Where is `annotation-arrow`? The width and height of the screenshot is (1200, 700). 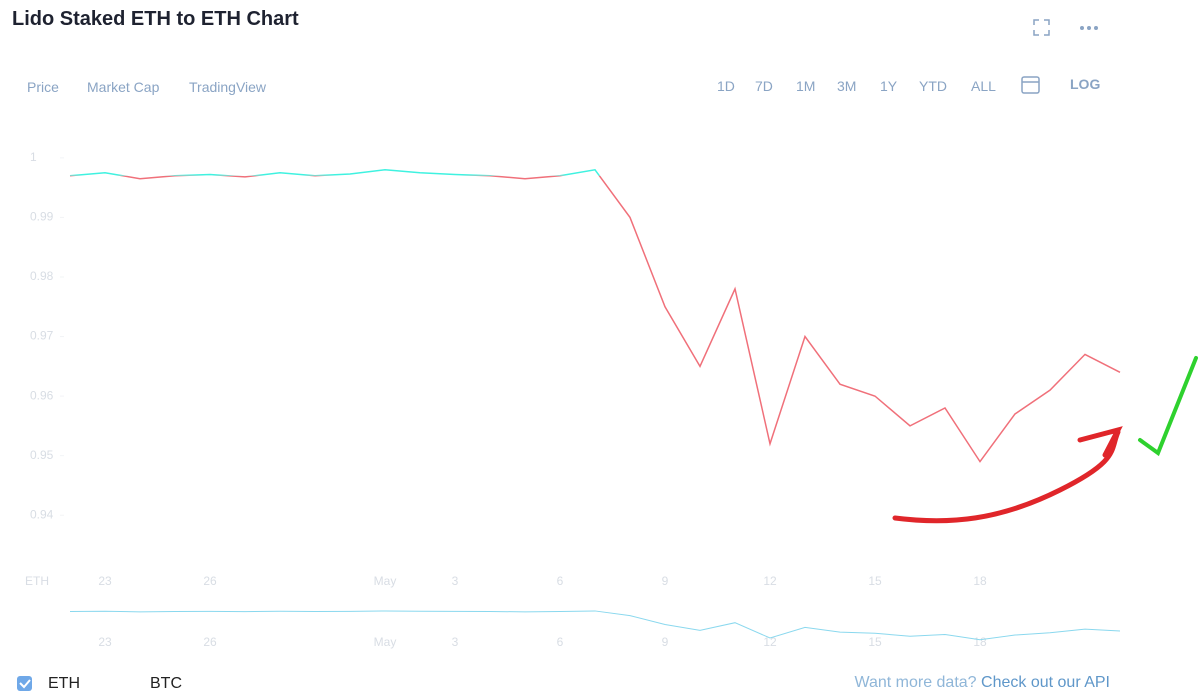 annotation-arrow is located at coordinates (1007, 475).